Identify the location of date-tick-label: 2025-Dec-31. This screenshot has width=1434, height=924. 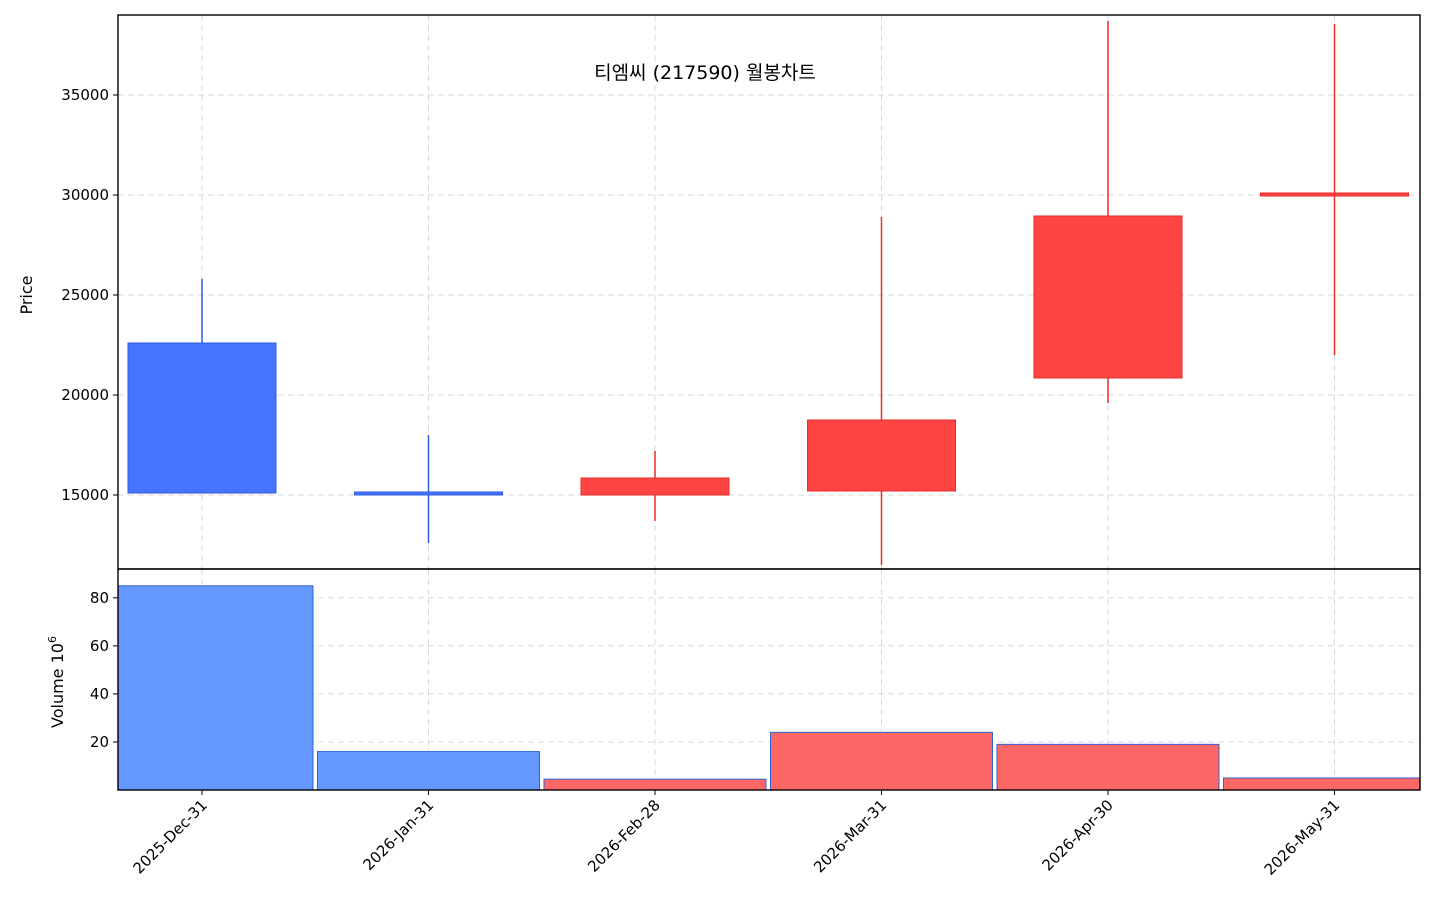
(169, 836).